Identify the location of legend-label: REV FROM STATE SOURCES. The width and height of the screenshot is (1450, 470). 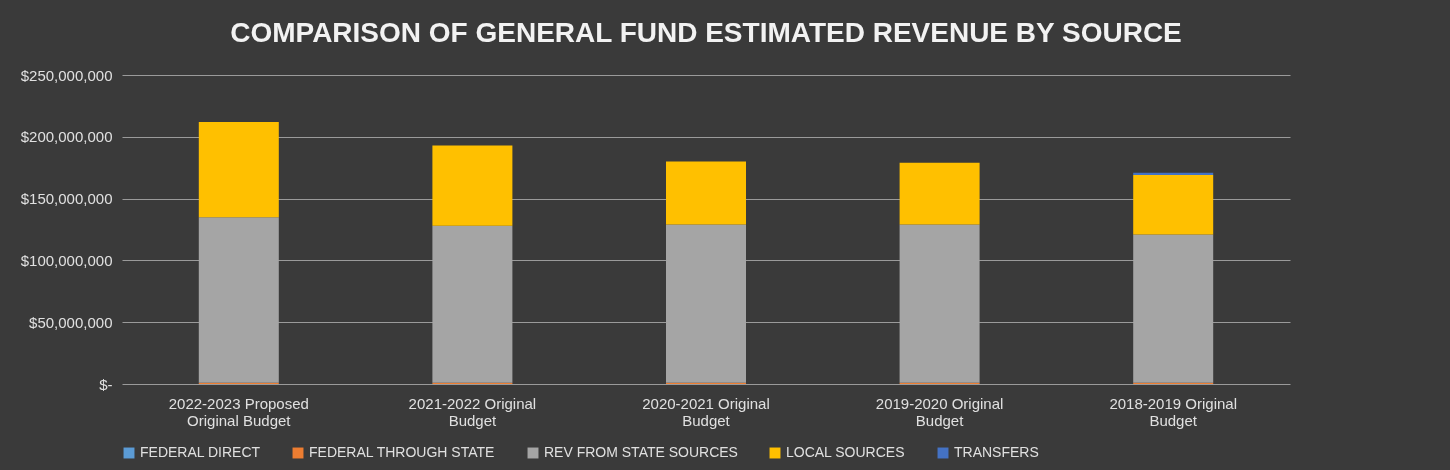
(641, 452).